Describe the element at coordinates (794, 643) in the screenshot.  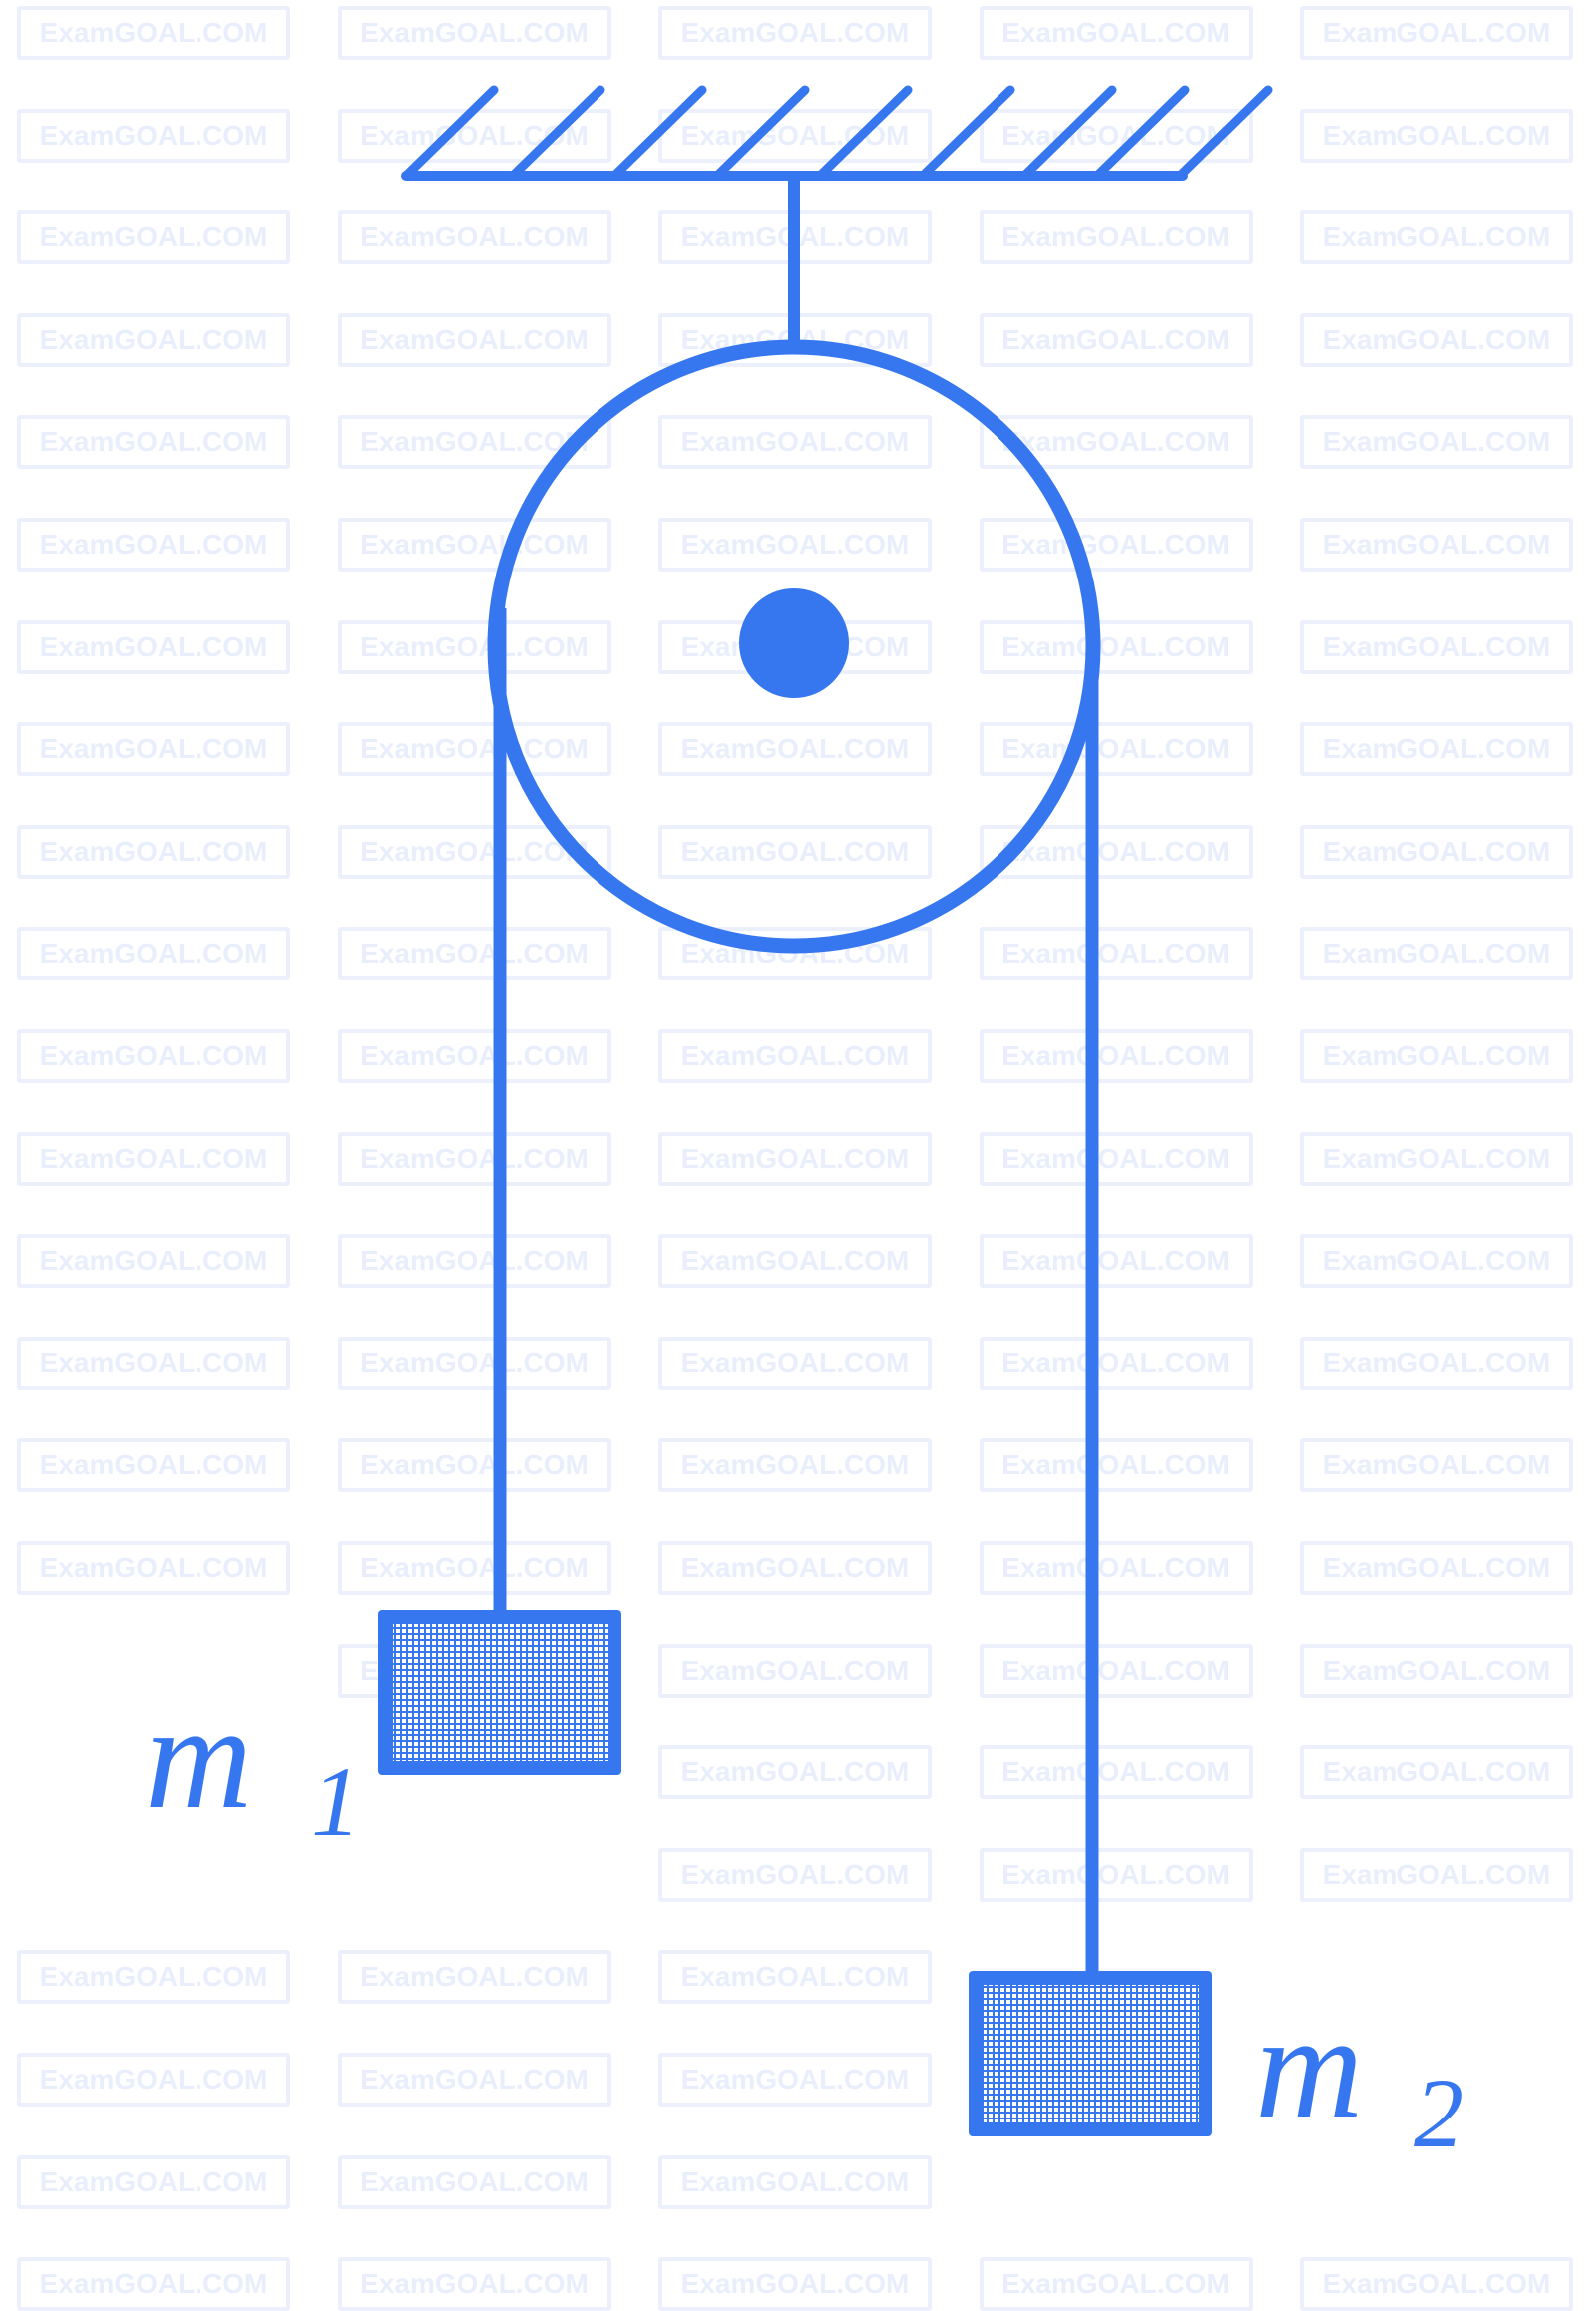
I see `pulley-hub` at that location.